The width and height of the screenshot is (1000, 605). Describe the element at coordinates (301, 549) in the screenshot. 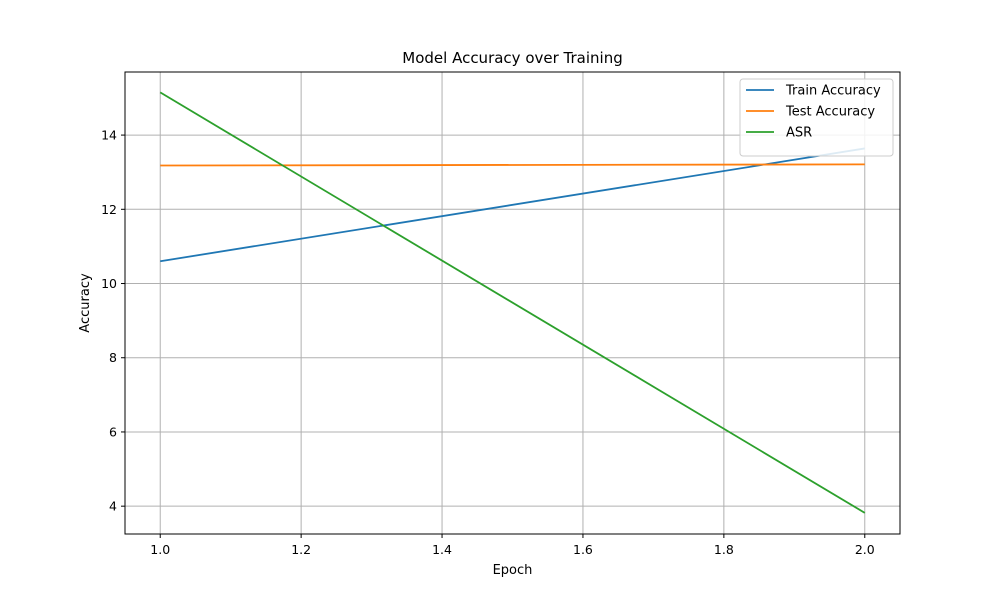

I see `x-tick-label: 1.2` at that location.